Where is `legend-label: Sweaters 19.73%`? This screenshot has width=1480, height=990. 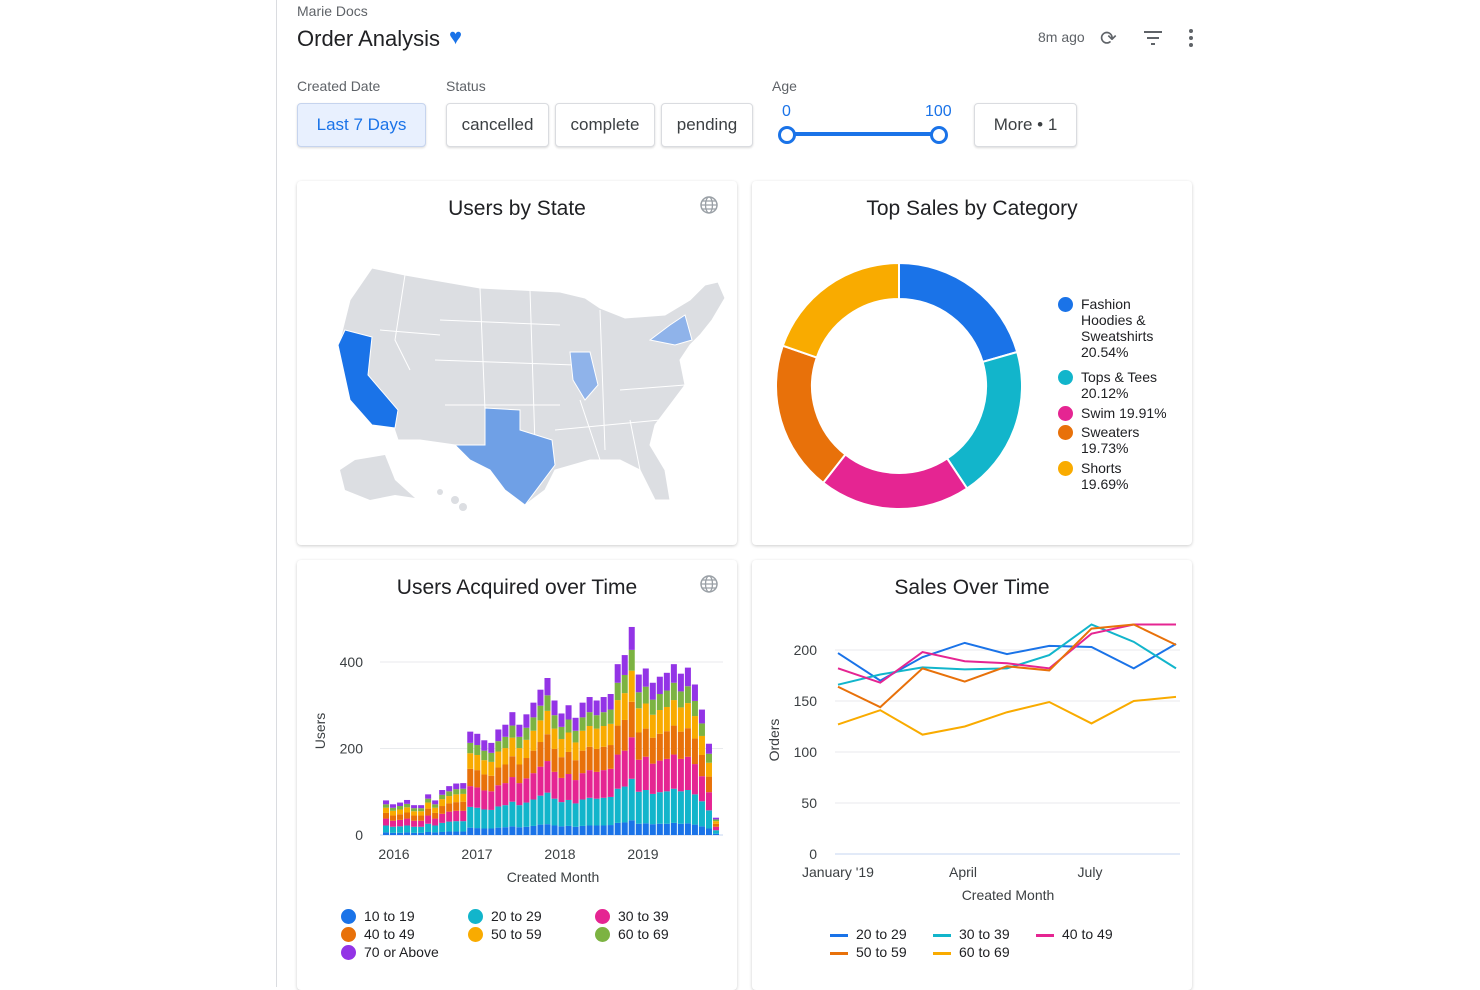 legend-label: Sweaters 19.73% is located at coordinates (1110, 440).